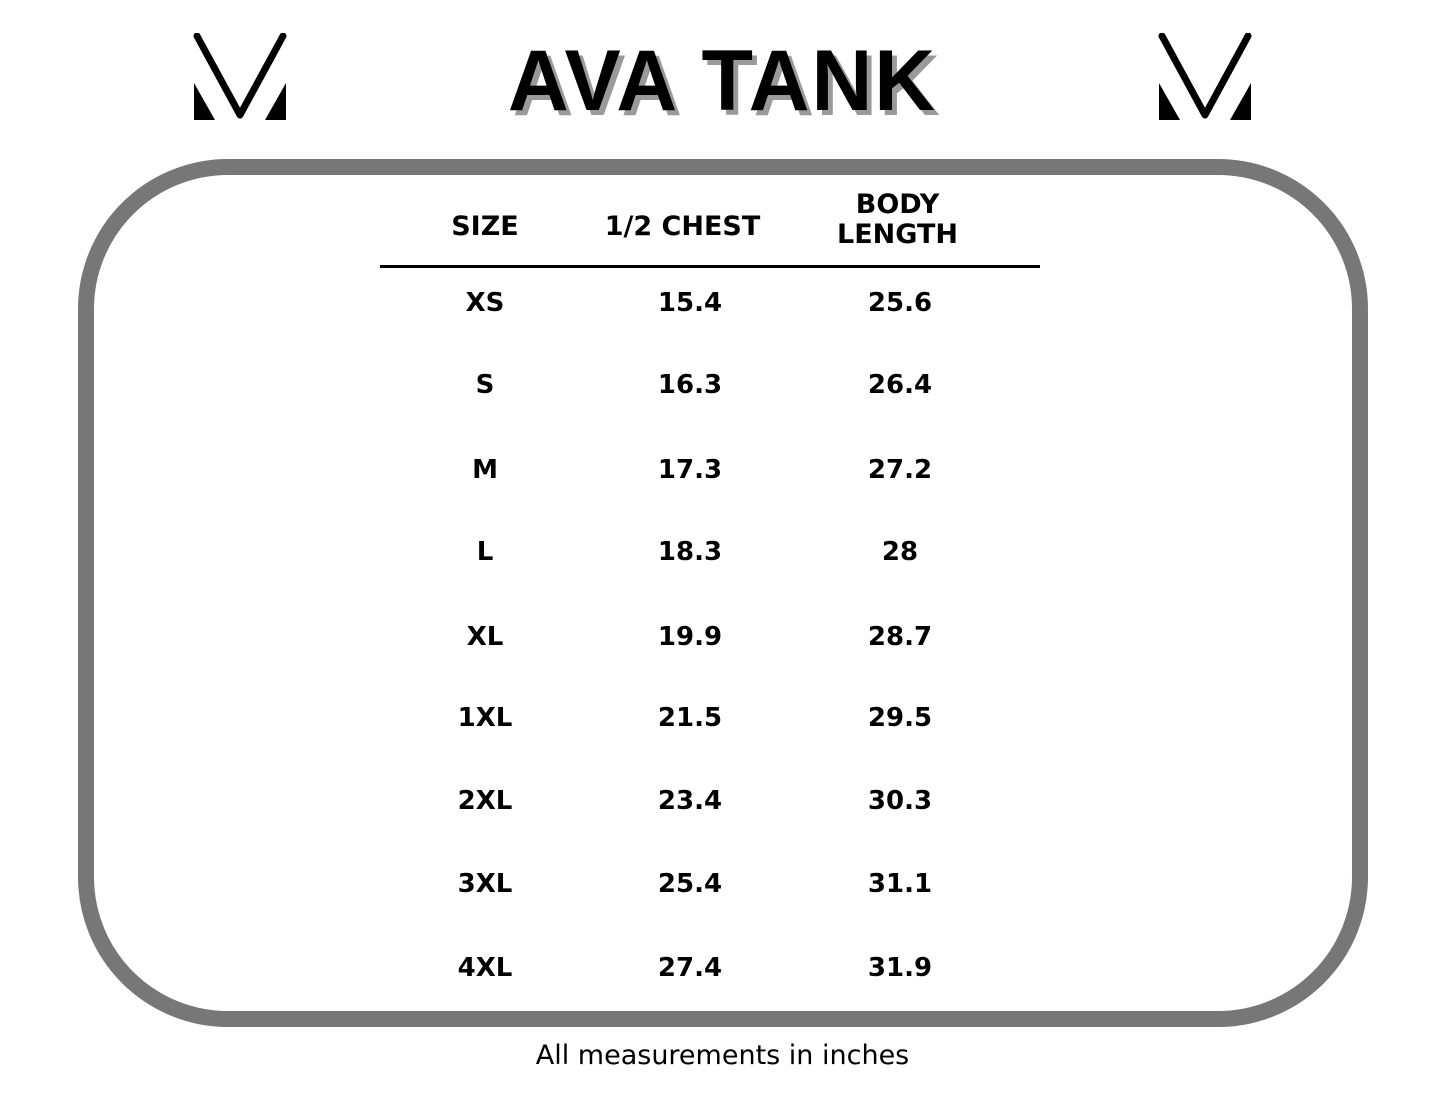 The width and height of the screenshot is (1445, 1116). What do you see at coordinates (485, 884) in the screenshot?
I see `cell-size: 3XL` at bounding box center [485, 884].